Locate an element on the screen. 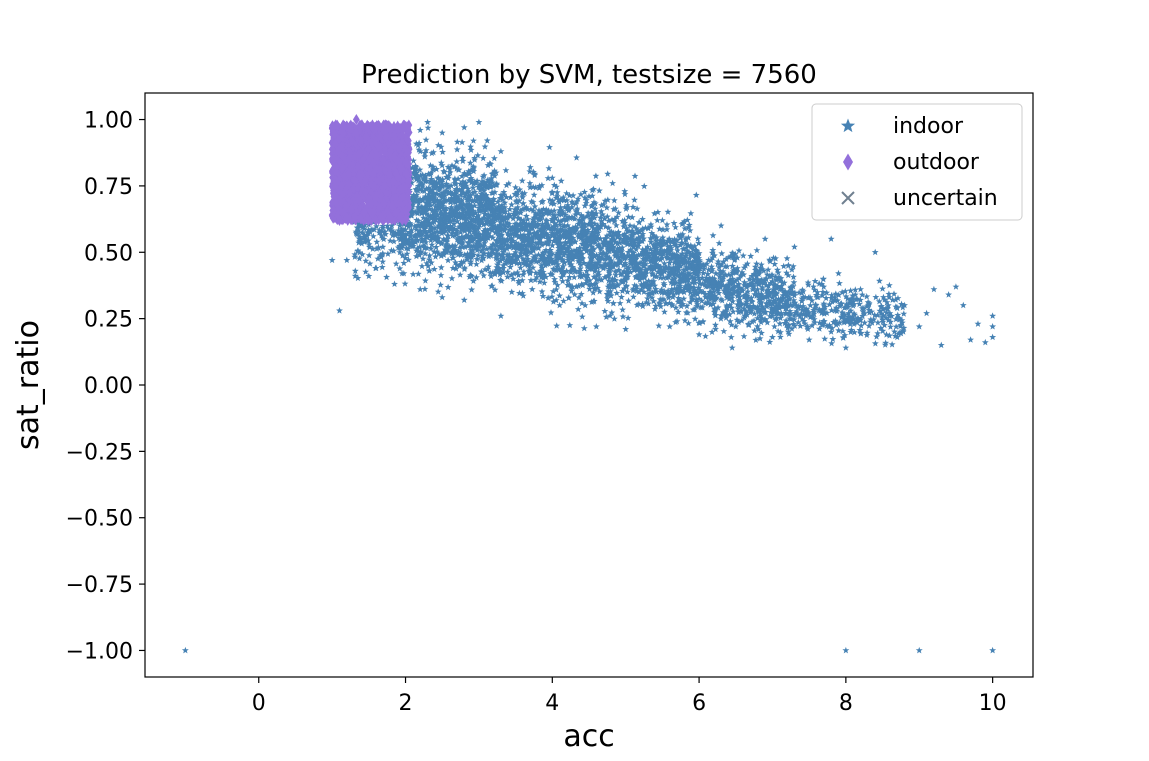  indoor-cloud-point-1921 is located at coordinates (556, 262).